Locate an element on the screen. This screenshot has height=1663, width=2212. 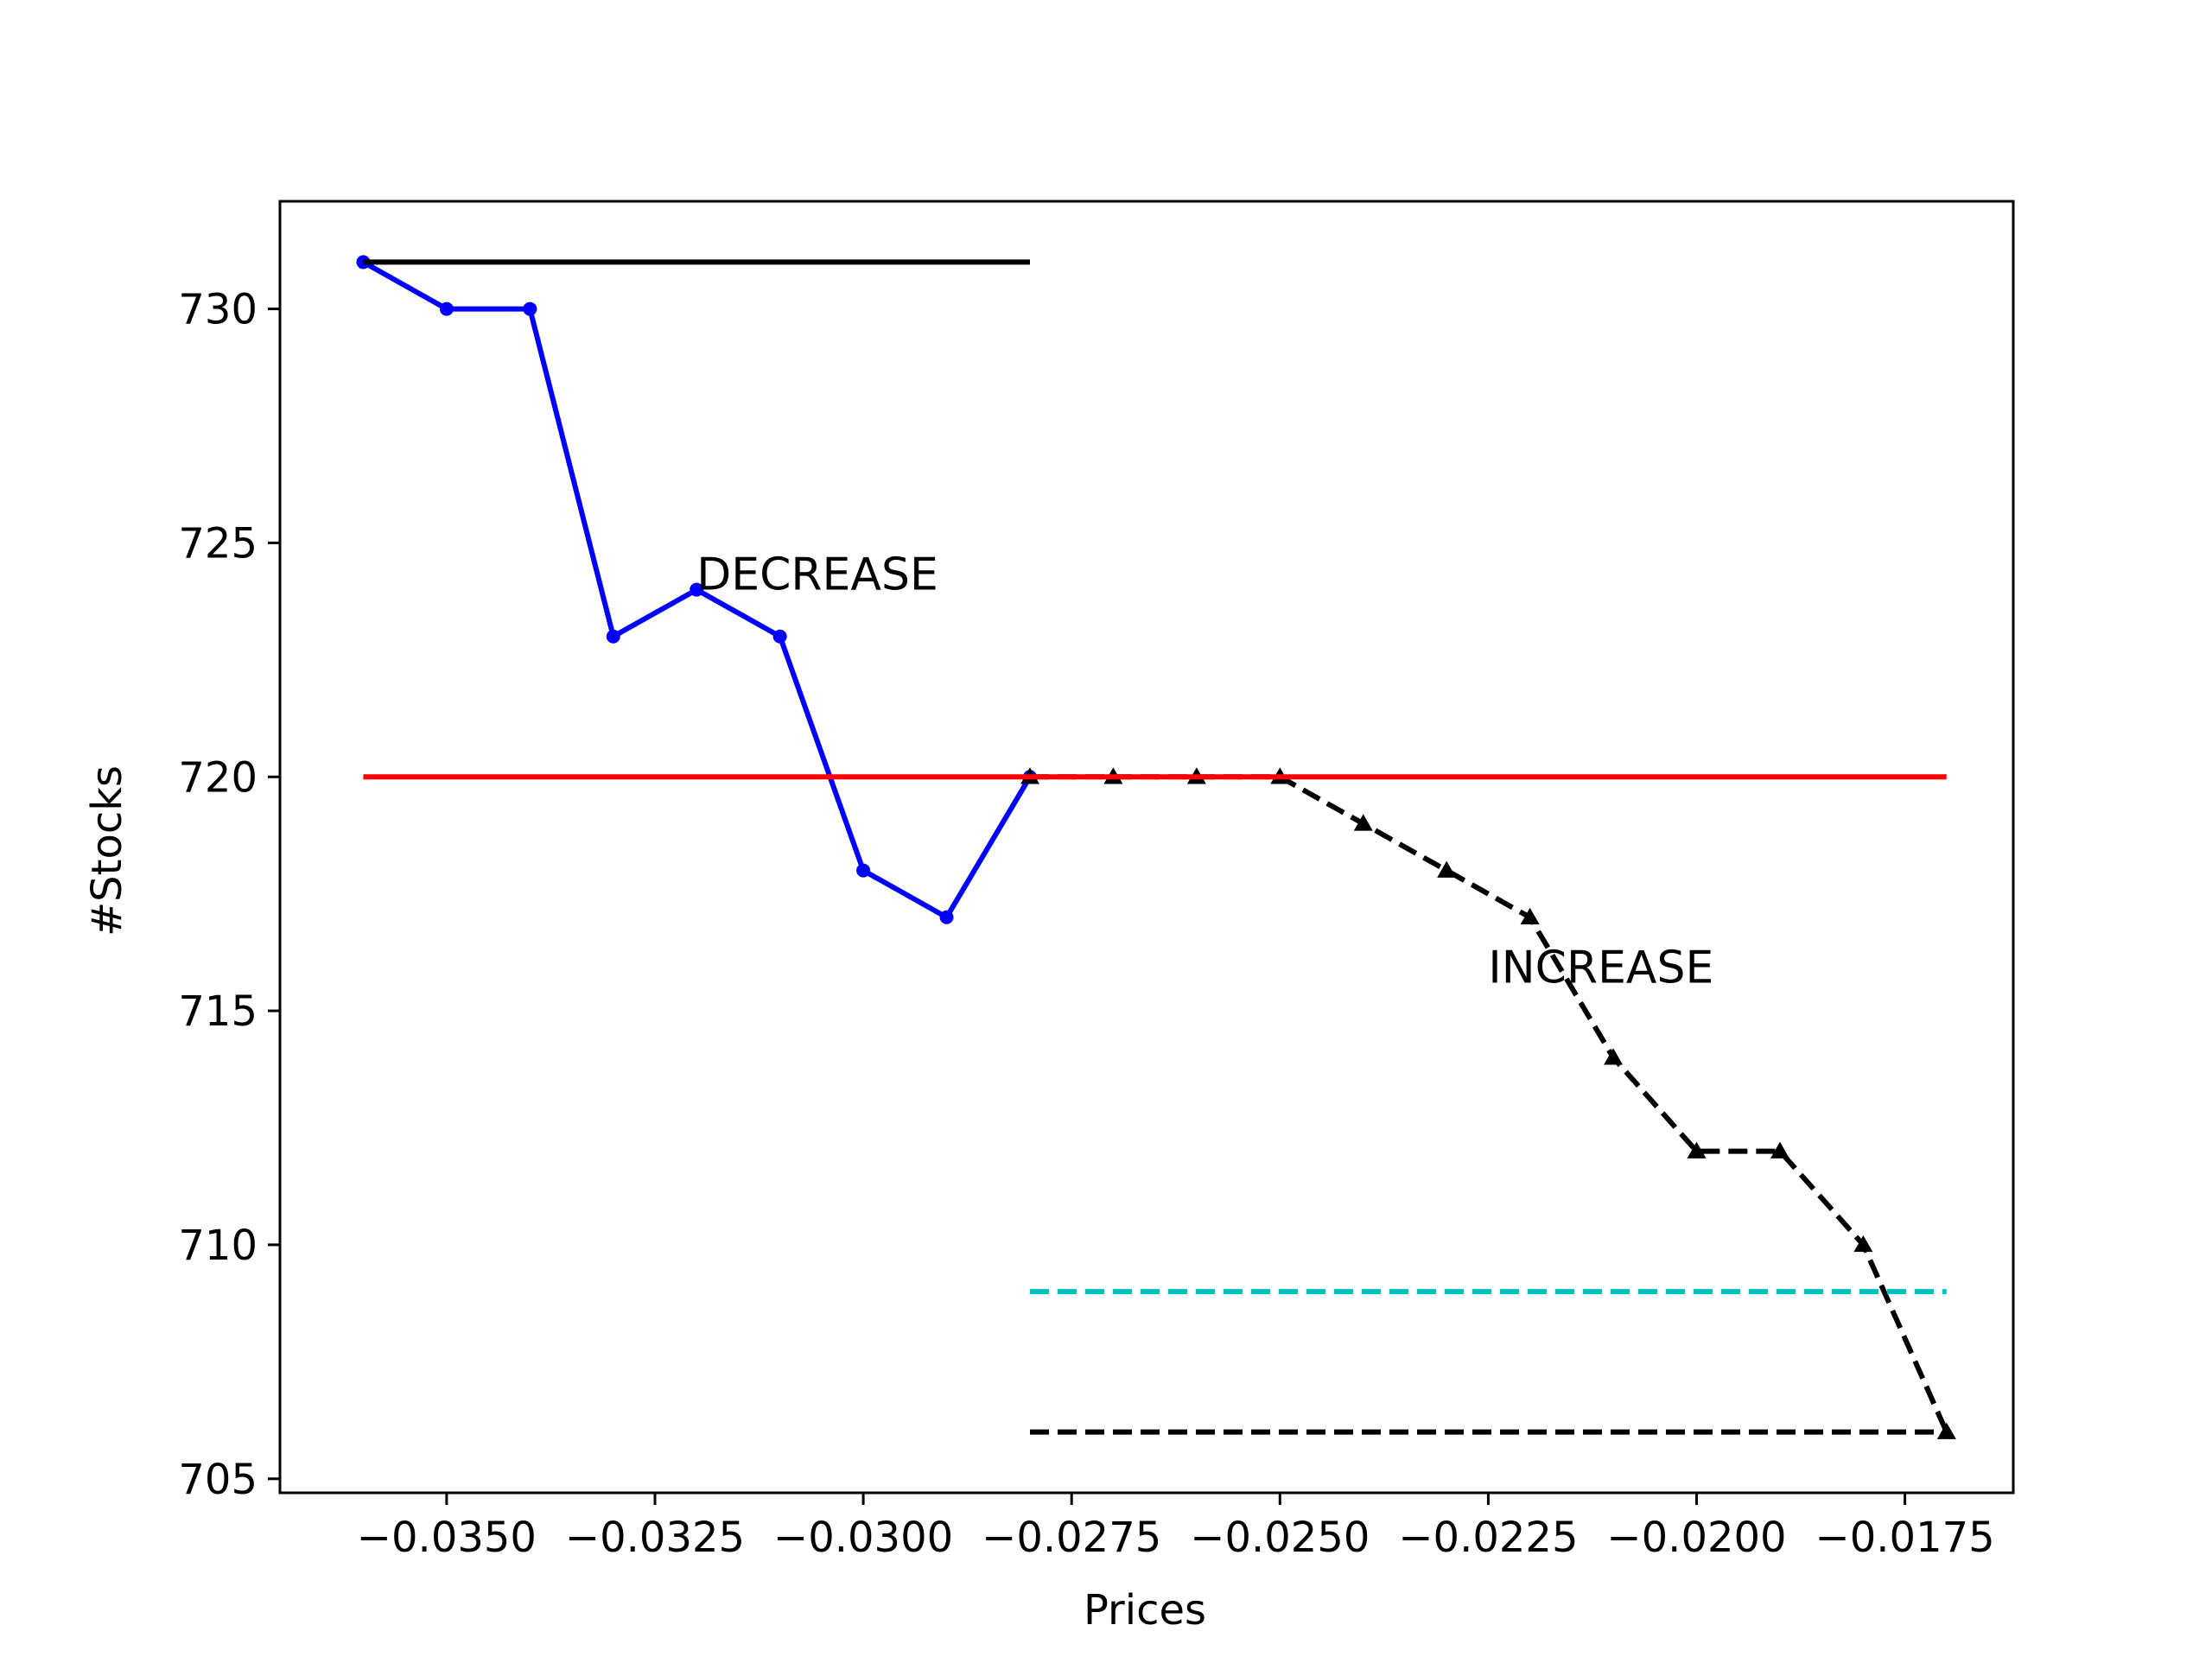
y-axis-ticks: 705 710 715 720 725 730 is located at coordinates (229, 895).